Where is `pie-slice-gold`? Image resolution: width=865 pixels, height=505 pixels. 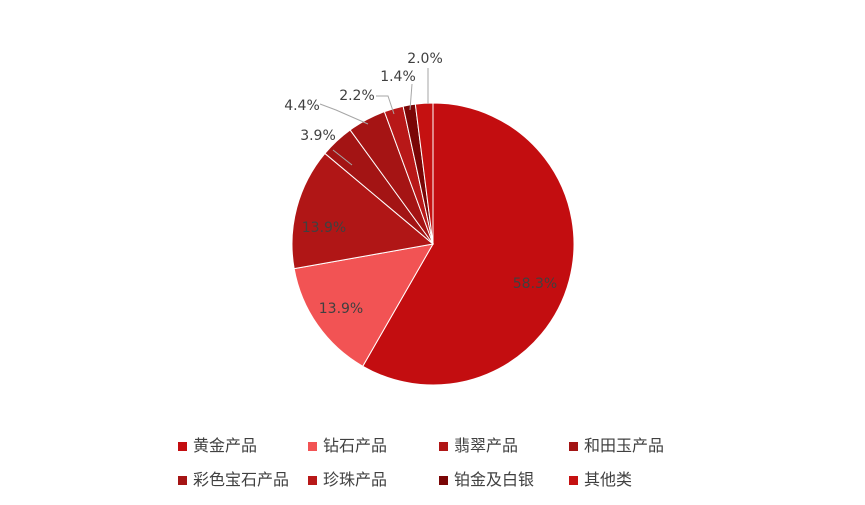
pie-slice-gold is located at coordinates (468, 244).